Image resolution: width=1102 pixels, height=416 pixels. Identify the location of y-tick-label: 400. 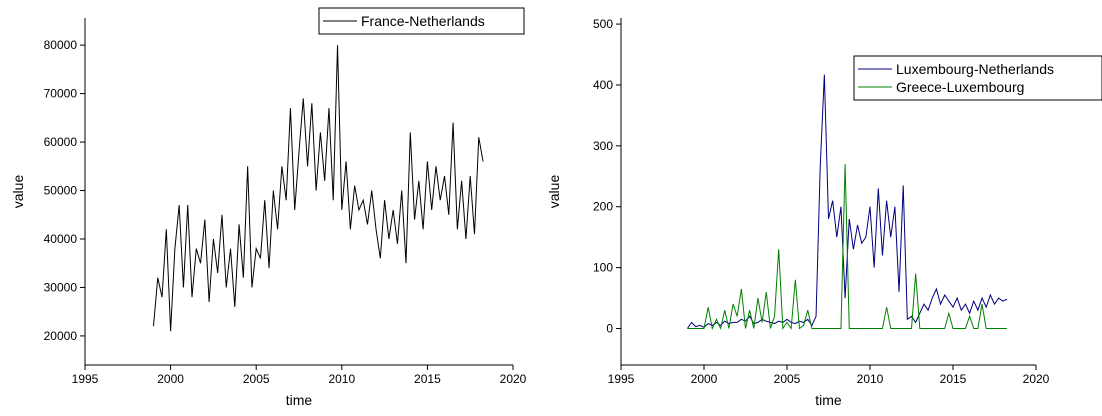
(603, 85).